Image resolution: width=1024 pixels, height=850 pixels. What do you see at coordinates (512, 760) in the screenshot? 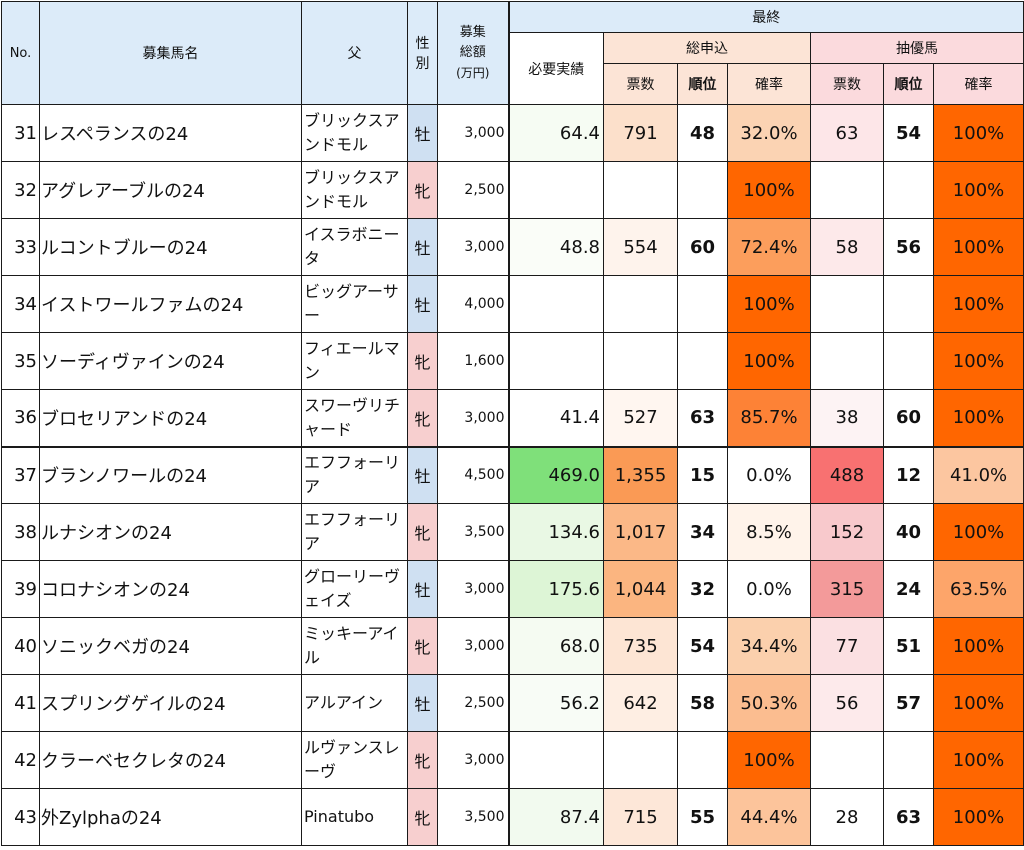
I see `table-row: 42 クラーベセクレタの24 ルヴァンスレーヴ牝 3,000 100% 100%` at bounding box center [512, 760].